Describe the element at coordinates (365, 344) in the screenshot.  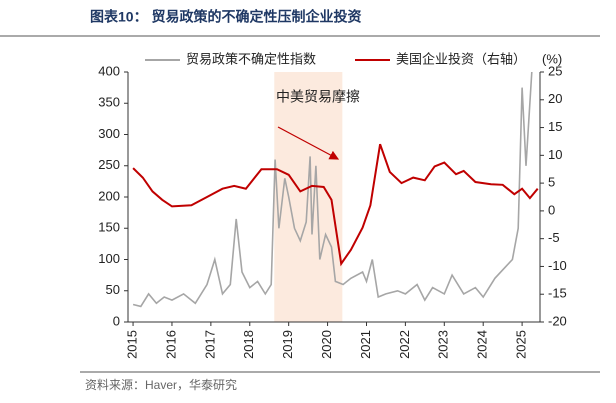
I see `x-tick-label: 2021` at that location.